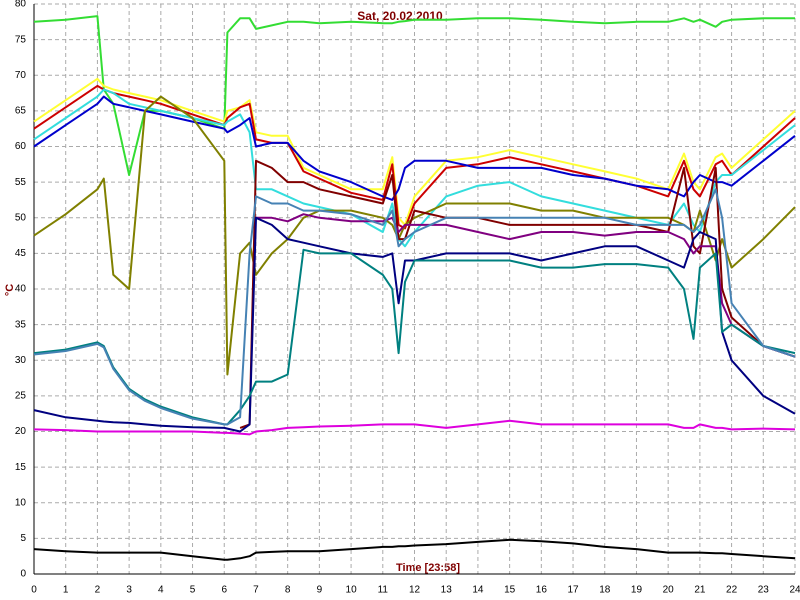 This screenshot has height=600, width=800. Describe the element at coordinates (447, 590) in the screenshot. I see `x-tick-label: 13` at that location.